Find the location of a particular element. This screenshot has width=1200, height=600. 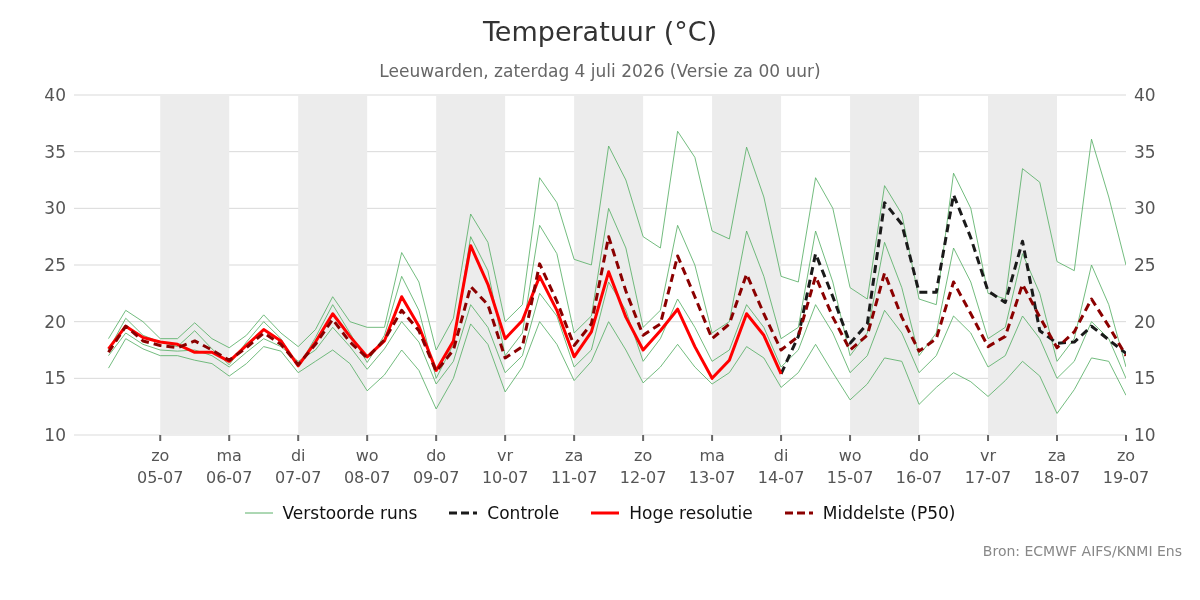

x-tick-label: wo 15-07 is located at coordinates (850, 466).